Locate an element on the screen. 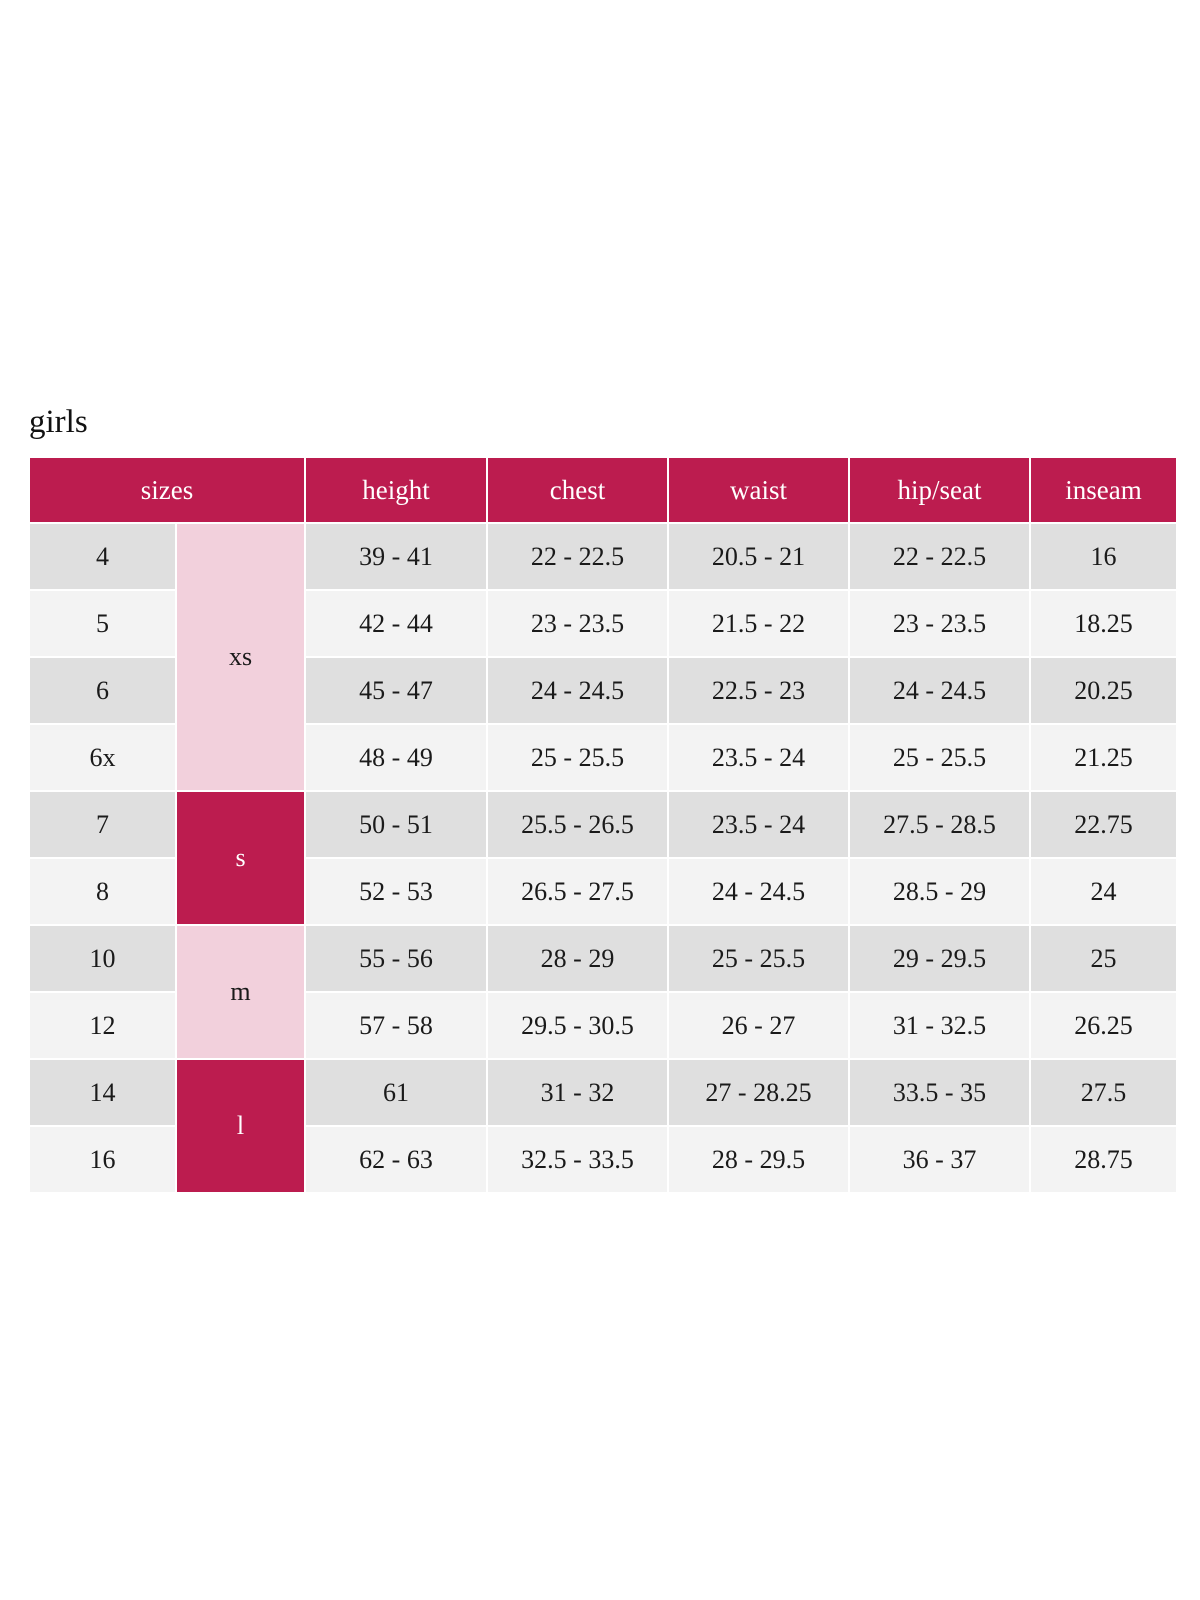 The height and width of the screenshot is (1600, 1200). size-cell: 6x is located at coordinates (102, 757).